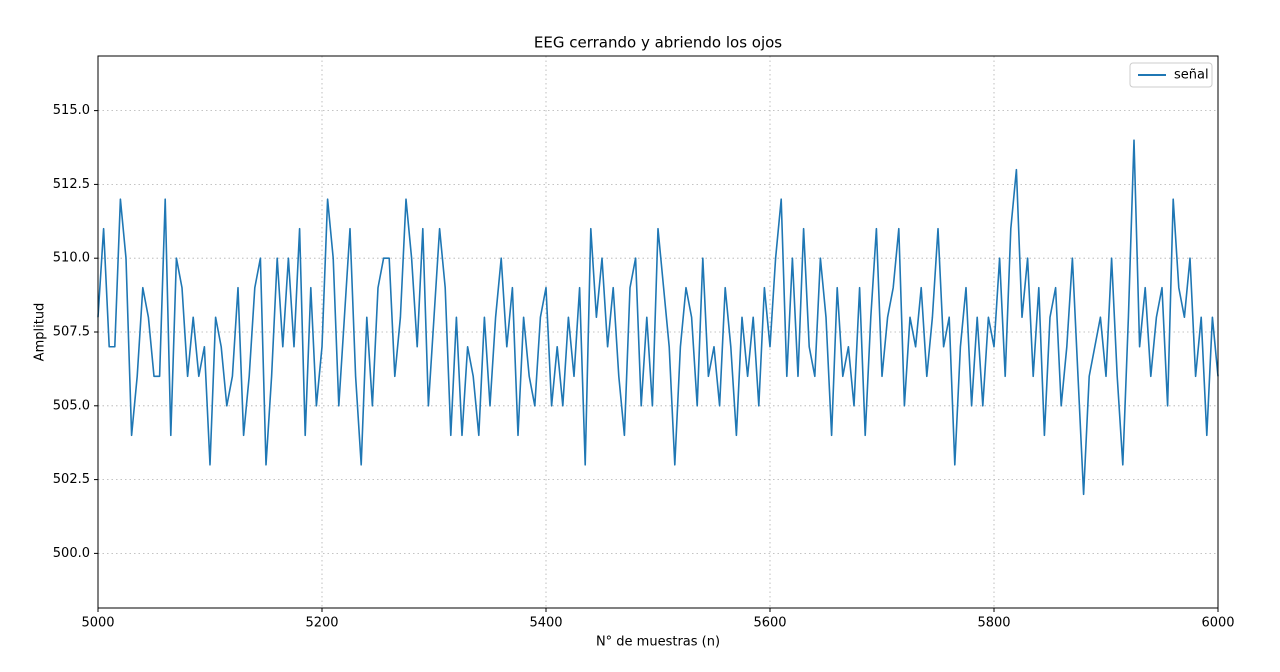 The height and width of the screenshot is (672, 1280). What do you see at coordinates (97, 623) in the screenshot?
I see `x-tick-label: 5000` at bounding box center [97, 623].